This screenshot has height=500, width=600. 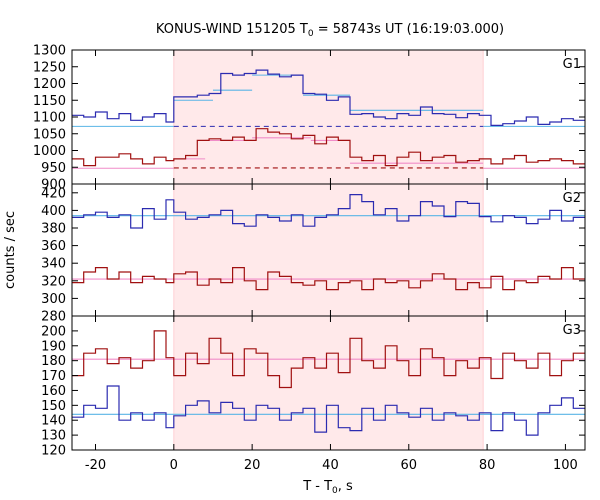 I want to click on y-tick-label: 150, so click(x=53, y=406).